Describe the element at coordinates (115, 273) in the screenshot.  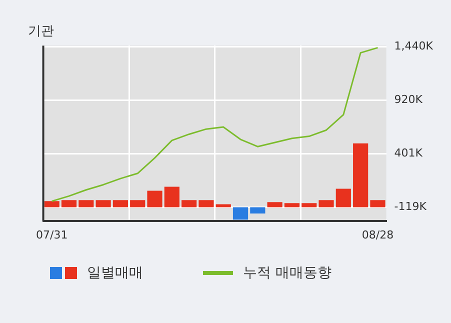
I see `legend-label: 일별매매` at that location.